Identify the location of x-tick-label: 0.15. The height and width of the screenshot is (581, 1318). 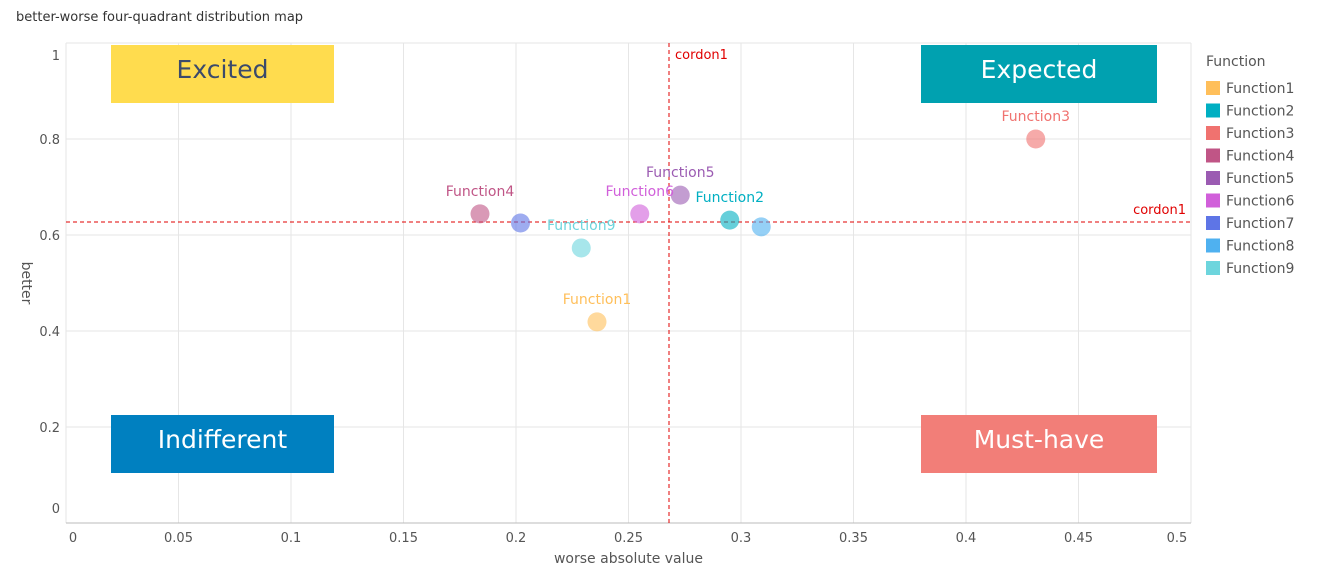
(403, 538).